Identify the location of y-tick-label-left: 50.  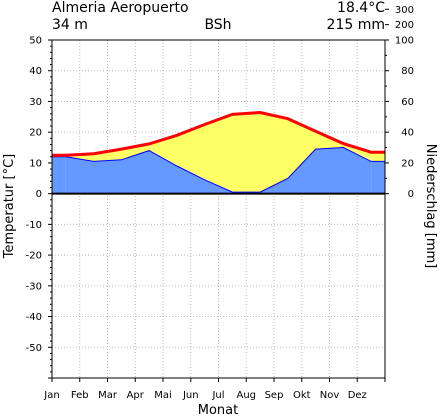
(35, 41).